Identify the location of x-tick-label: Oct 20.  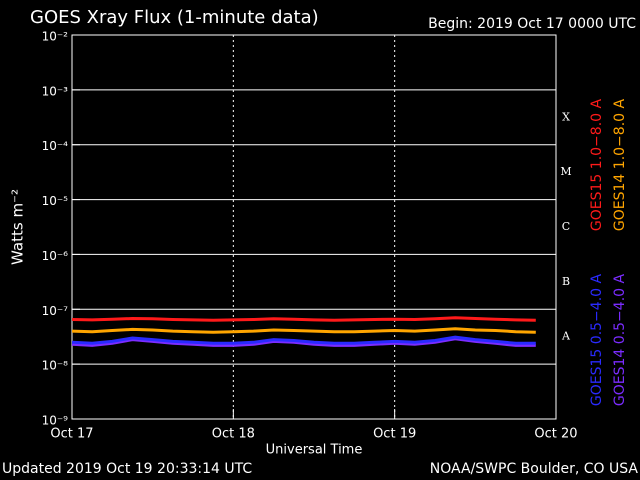
(555, 434).